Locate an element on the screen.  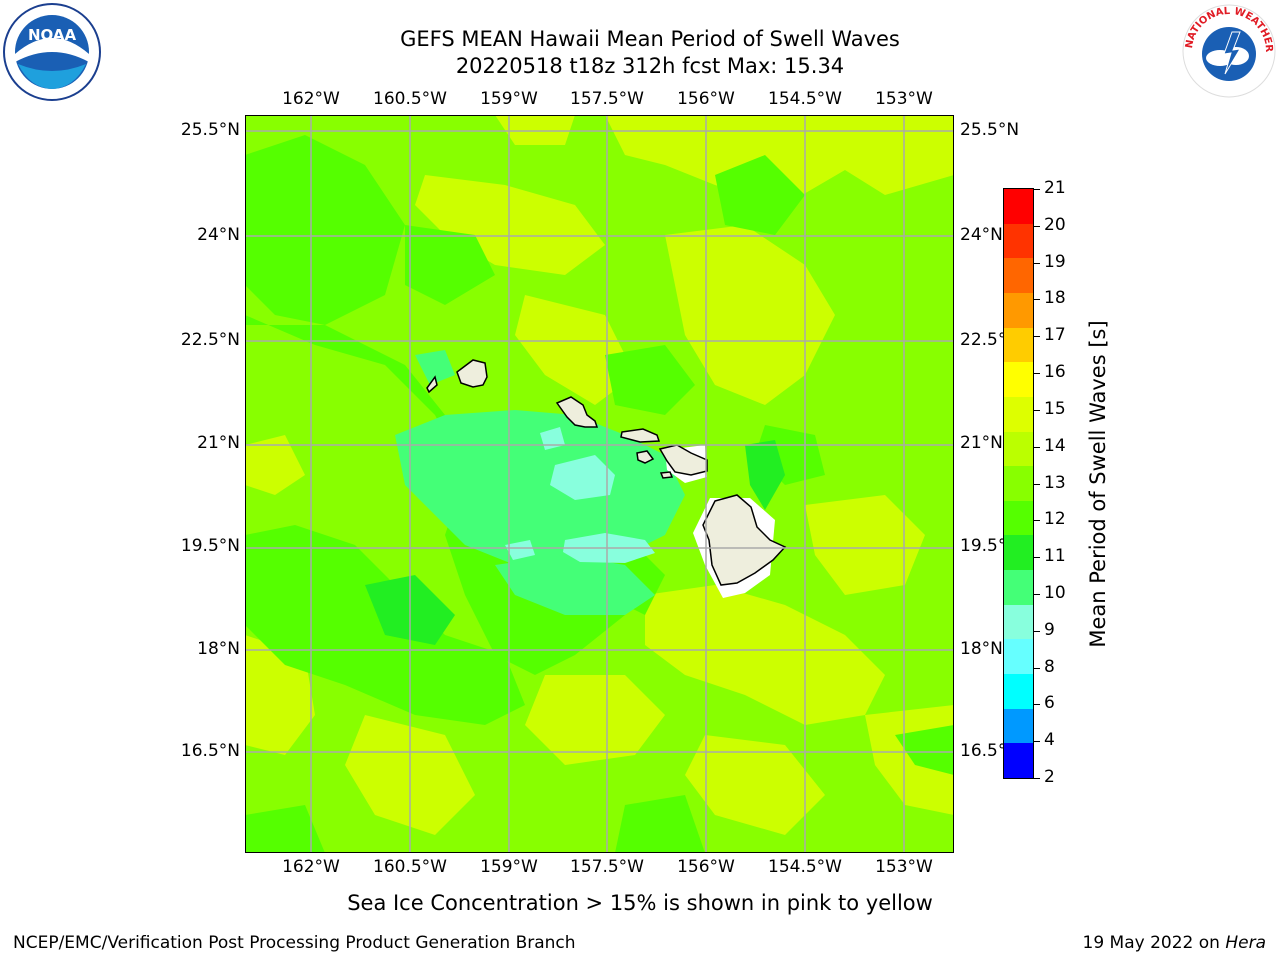
colorbar-tick-label: 10 is located at coordinates (1055, 592).